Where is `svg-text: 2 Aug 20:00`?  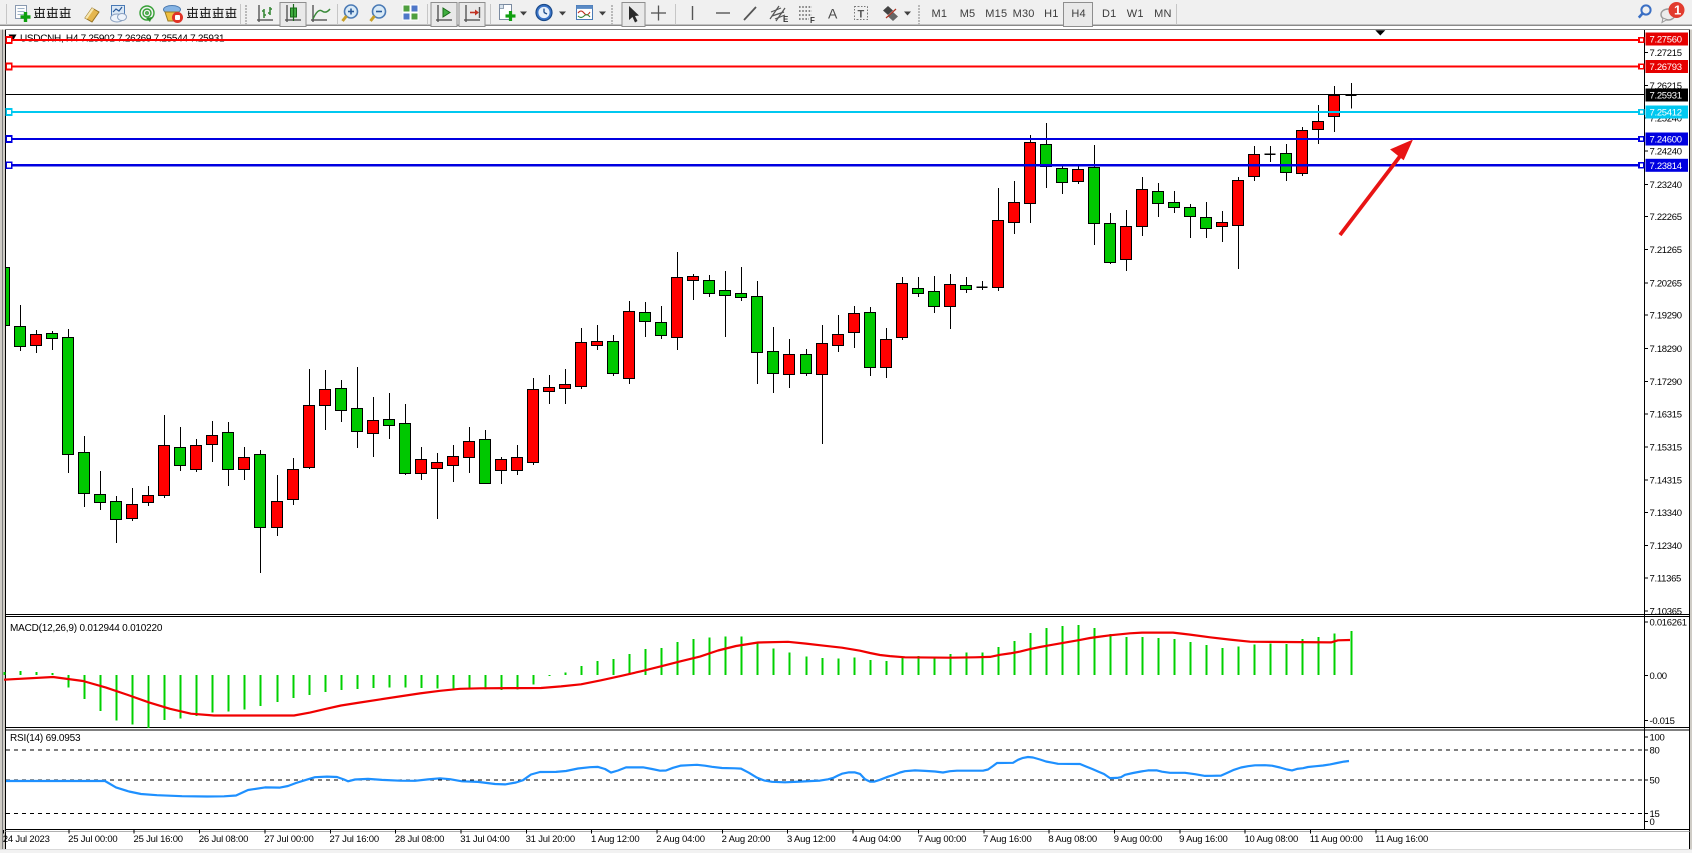
svg-text: 2 Aug 20:00 is located at coordinates (746, 839).